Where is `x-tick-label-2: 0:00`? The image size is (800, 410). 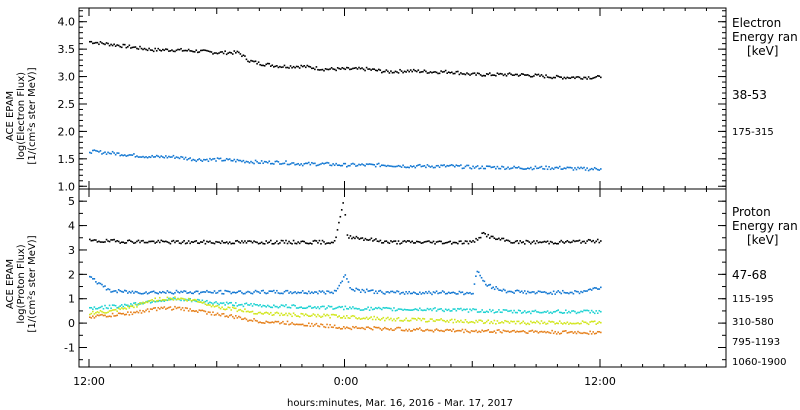
x-tick-label-2: 0:00 is located at coordinates (346, 381).